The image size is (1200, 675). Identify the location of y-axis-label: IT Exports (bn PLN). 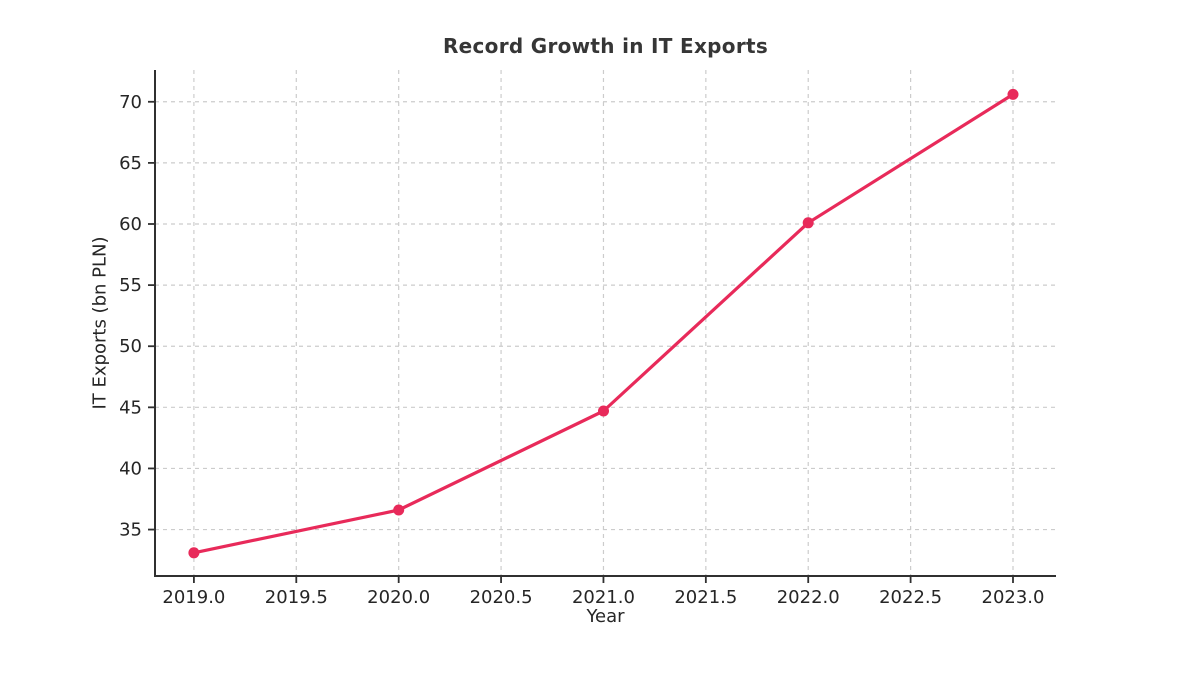
(100, 323).